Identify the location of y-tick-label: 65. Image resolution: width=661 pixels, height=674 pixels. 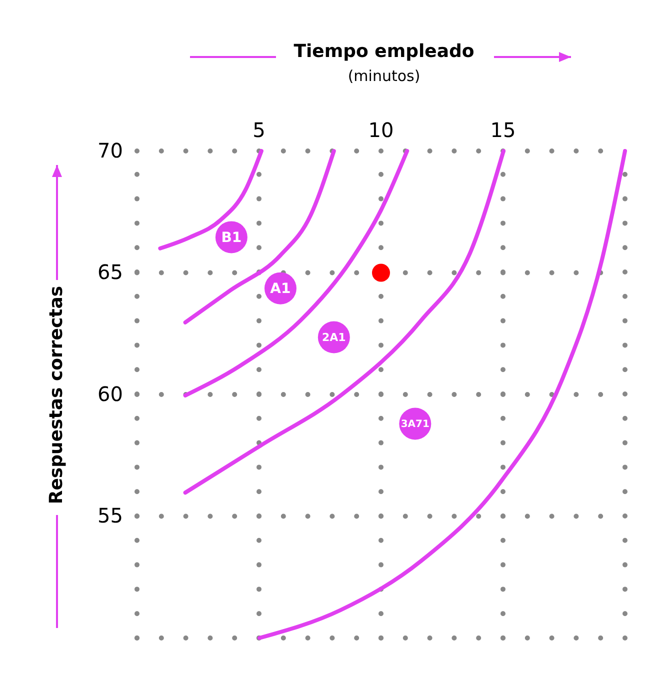
(110, 272).